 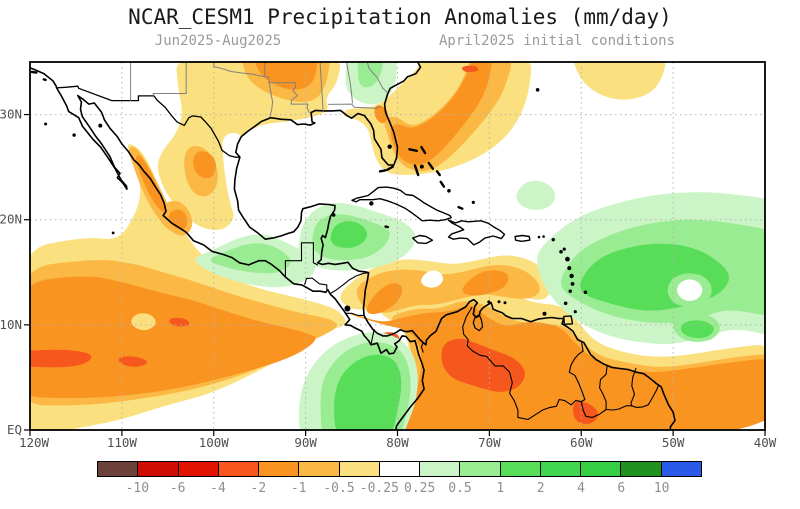 What do you see at coordinates (379, 488) in the screenshot?
I see `colorbar-tick-label: -0.25` at bounding box center [379, 488].